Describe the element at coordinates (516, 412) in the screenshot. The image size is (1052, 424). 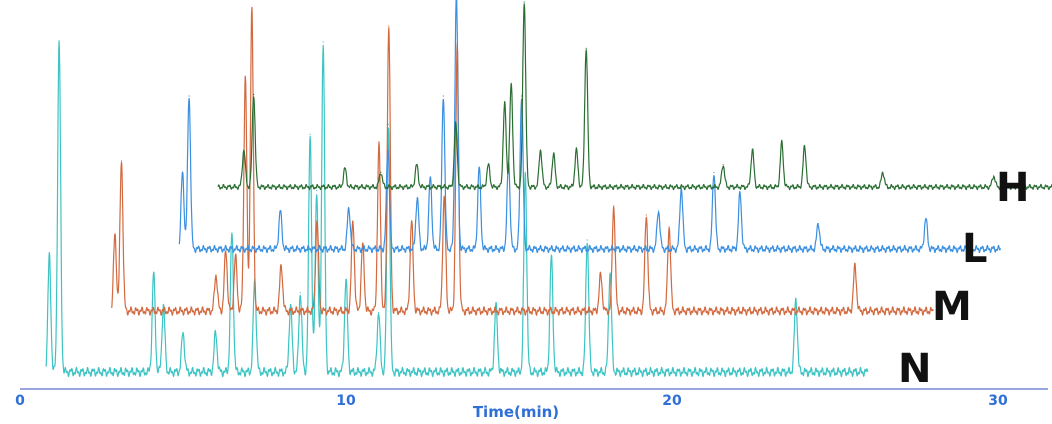
I see `x-axis-title: Time(min)` at that location.